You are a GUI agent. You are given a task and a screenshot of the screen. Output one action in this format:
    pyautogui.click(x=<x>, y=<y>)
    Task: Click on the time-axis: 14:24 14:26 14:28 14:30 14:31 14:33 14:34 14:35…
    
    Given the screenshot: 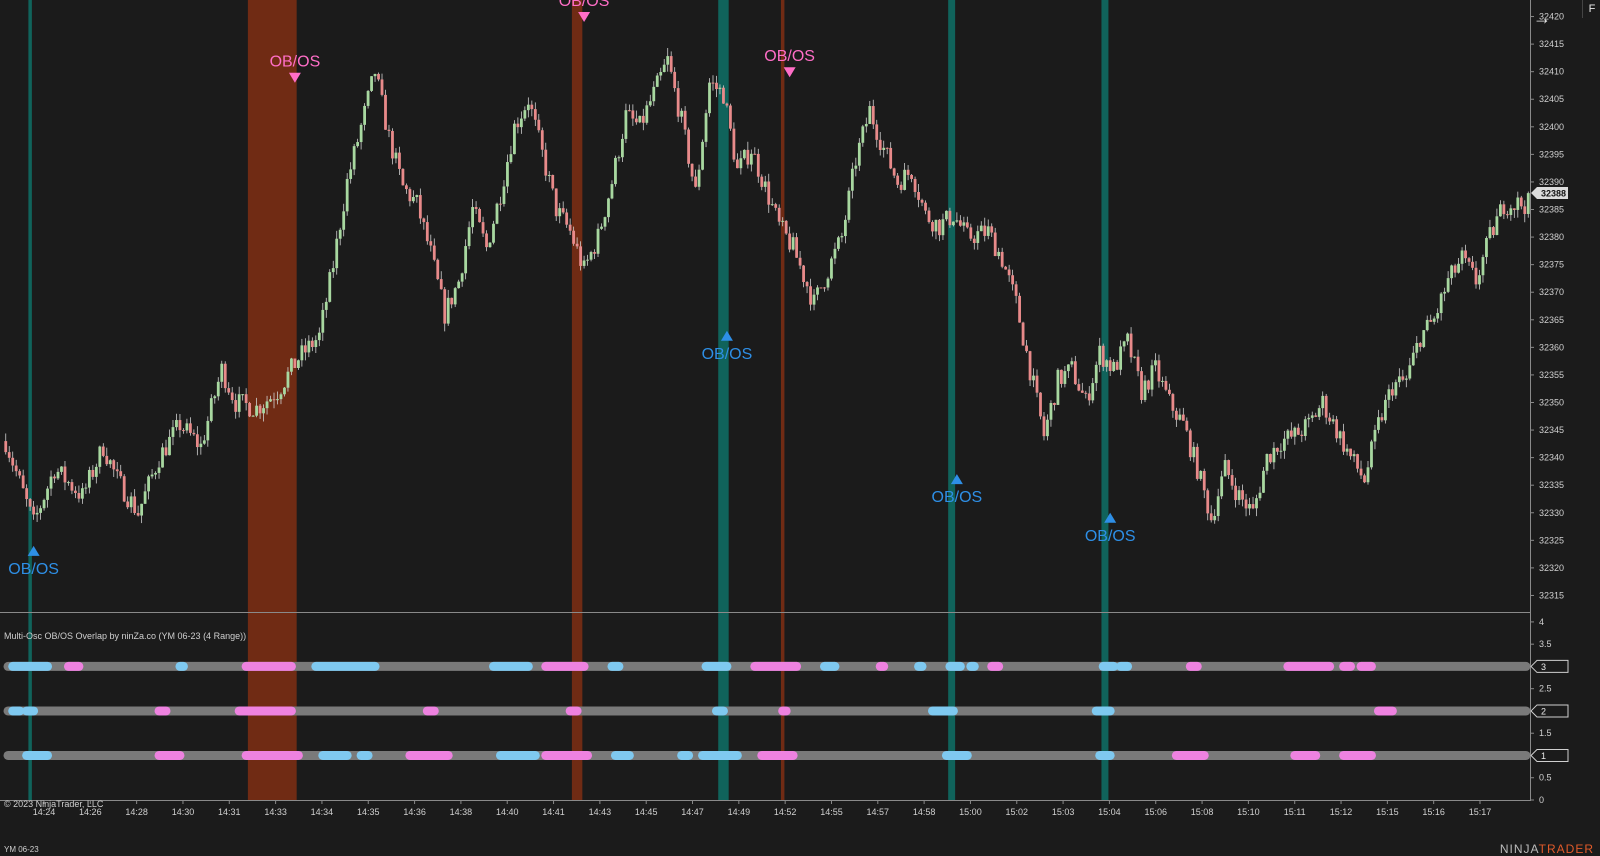 What is the action you would take?
    pyautogui.click(x=762, y=808)
    